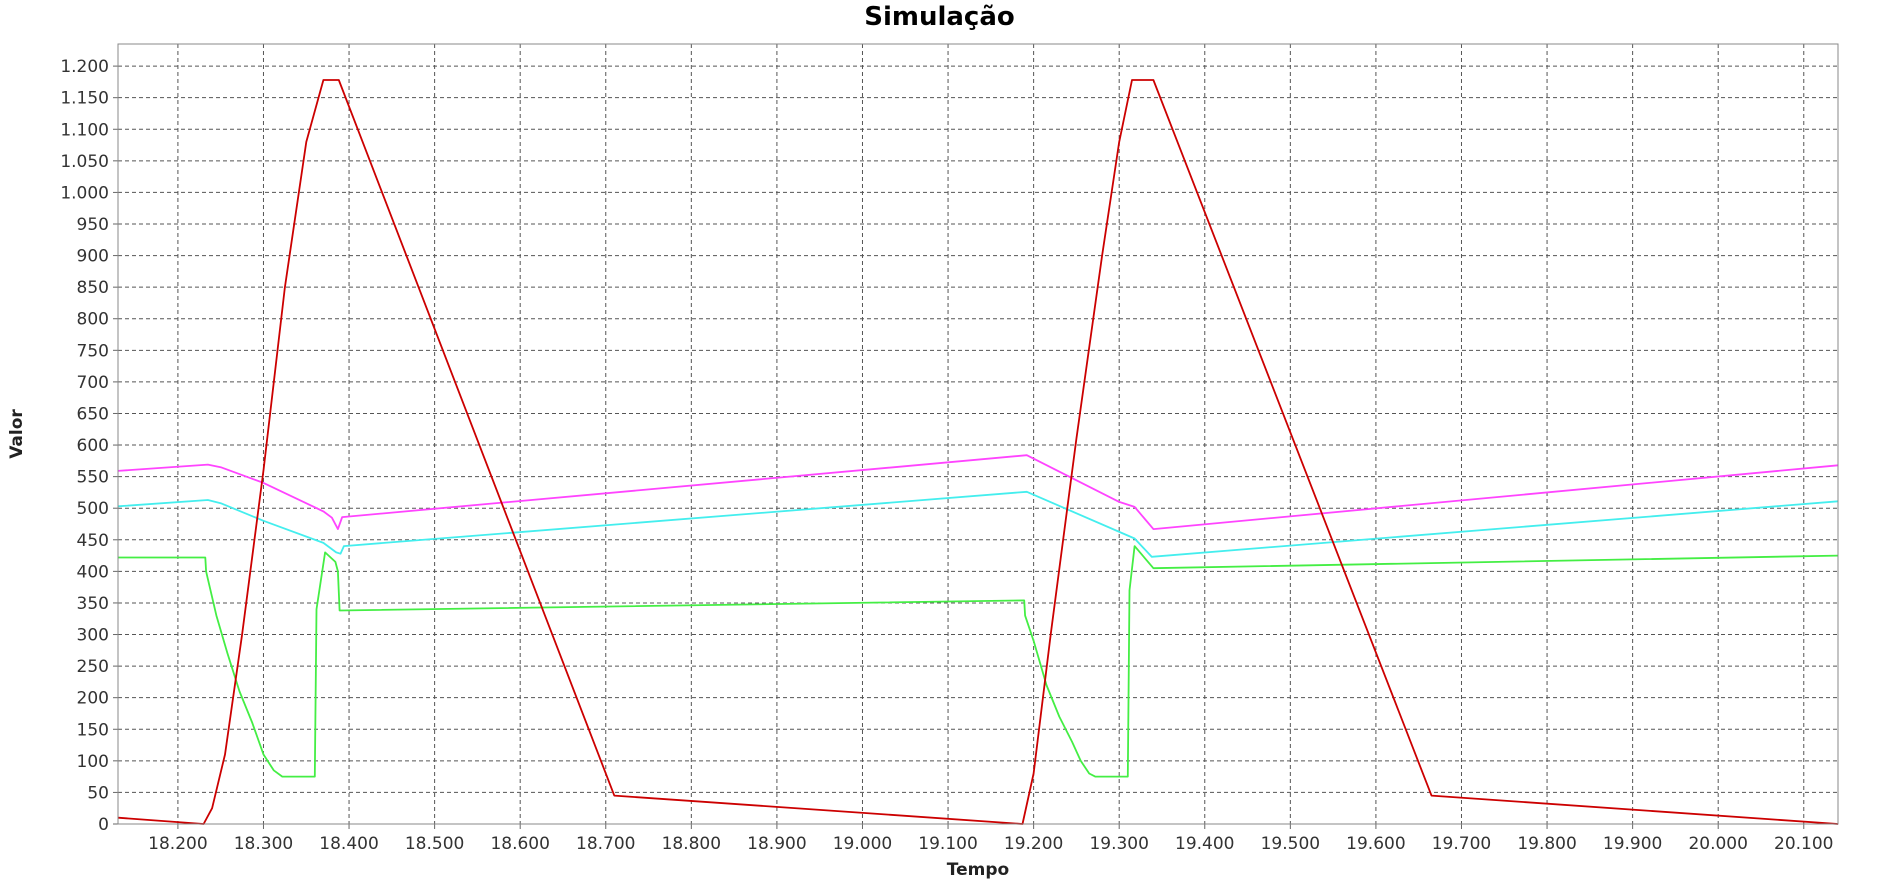 This screenshot has width=1879, height=880. What do you see at coordinates (93, 288) in the screenshot?
I see `y-tick-label: 850` at bounding box center [93, 288].